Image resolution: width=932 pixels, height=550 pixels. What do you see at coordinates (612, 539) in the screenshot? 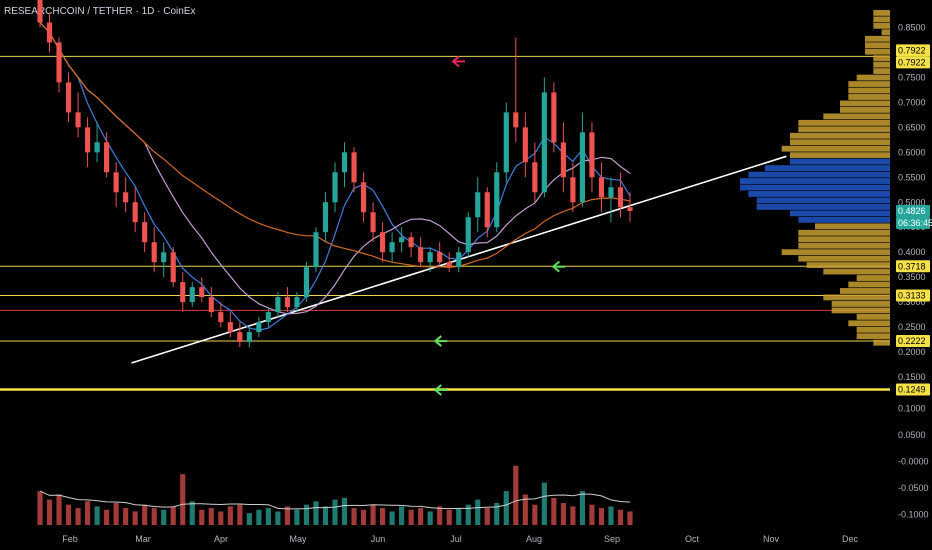
I see `time-tick-label: Sep` at bounding box center [612, 539].